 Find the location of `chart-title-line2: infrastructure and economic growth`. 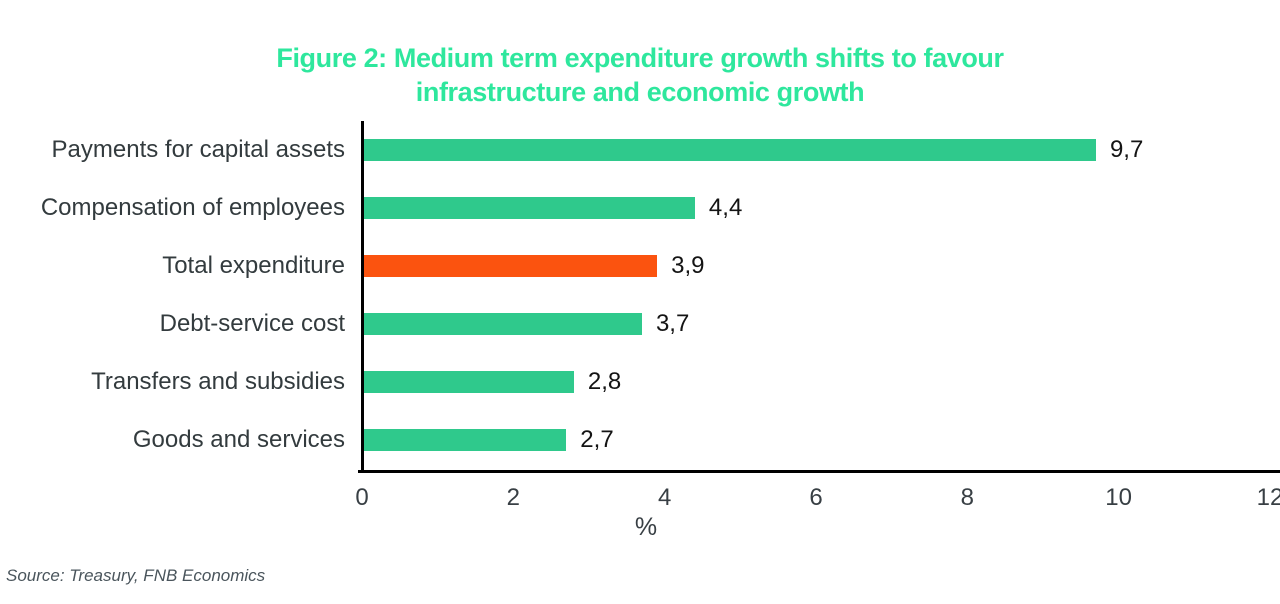

chart-title-line2: infrastructure and economic growth is located at coordinates (640, 92).